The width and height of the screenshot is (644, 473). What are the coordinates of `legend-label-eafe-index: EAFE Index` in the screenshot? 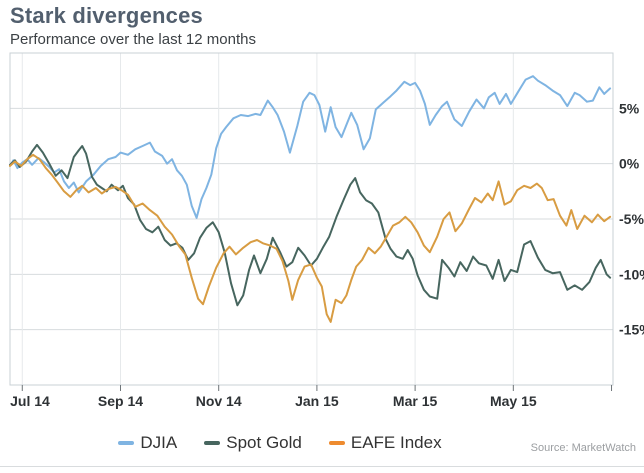 It's located at (396, 442).